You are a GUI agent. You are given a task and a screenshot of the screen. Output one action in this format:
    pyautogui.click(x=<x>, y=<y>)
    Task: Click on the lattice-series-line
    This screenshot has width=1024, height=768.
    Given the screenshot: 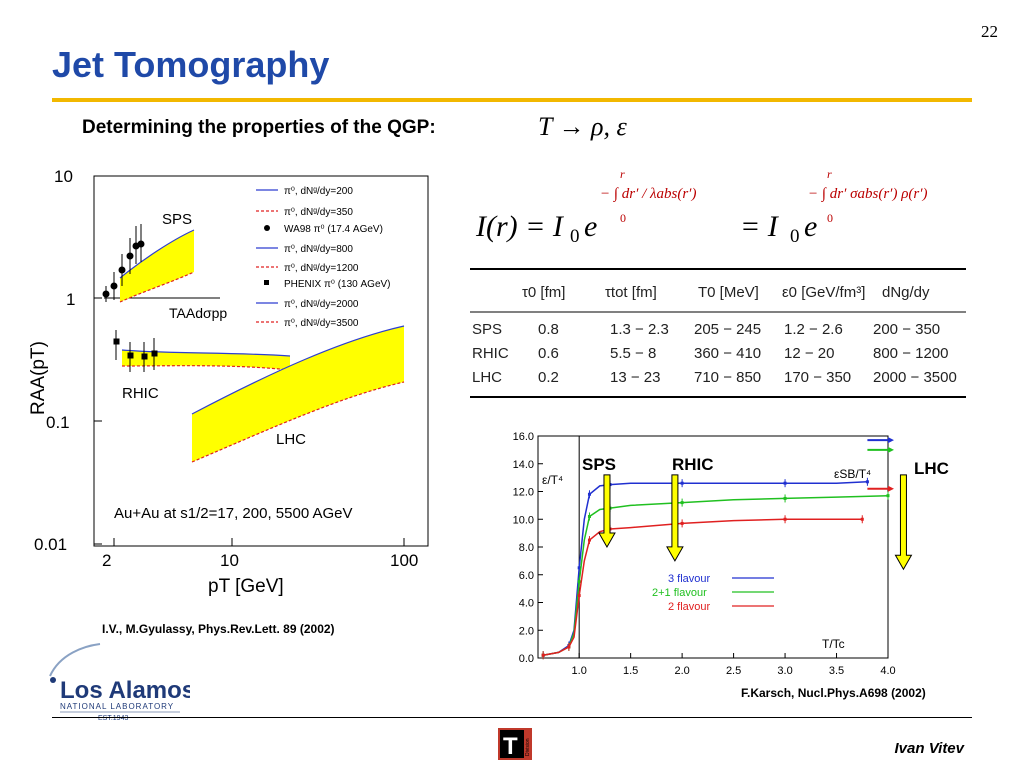 What is the action you would take?
    pyautogui.click(x=705, y=568)
    